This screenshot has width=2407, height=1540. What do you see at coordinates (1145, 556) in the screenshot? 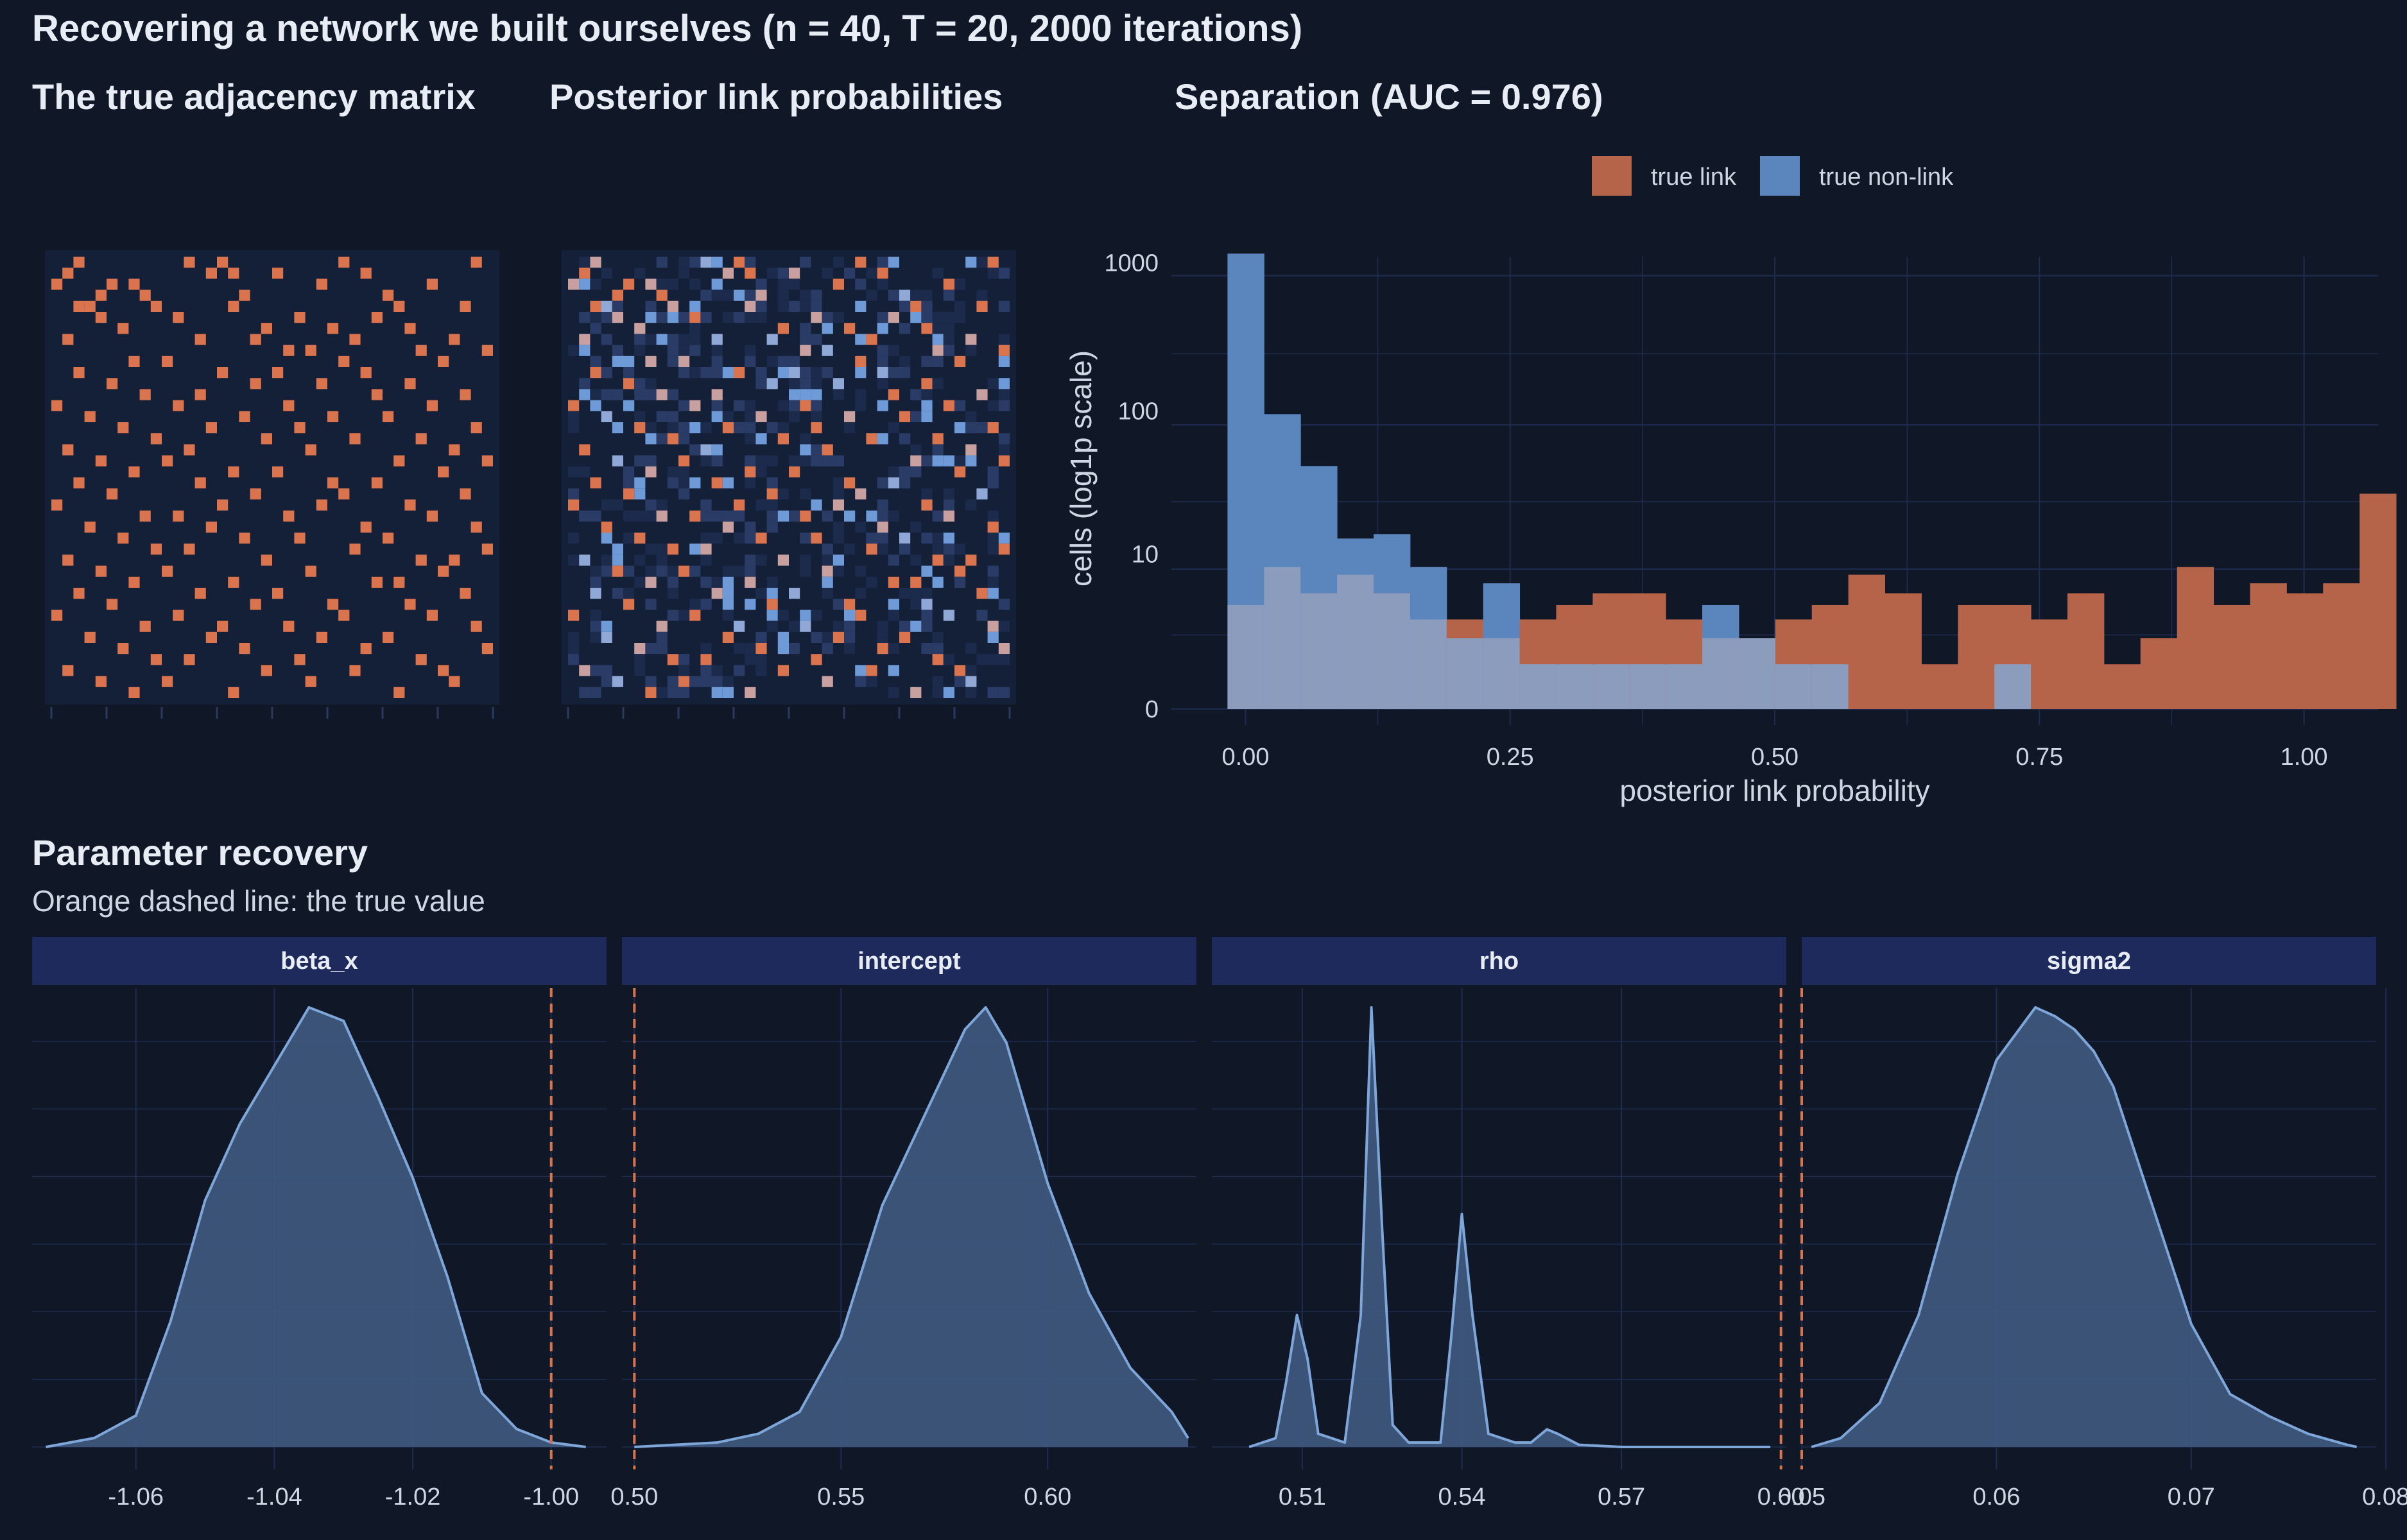
I see `histogram-y-tick: 10` at bounding box center [1145, 556].